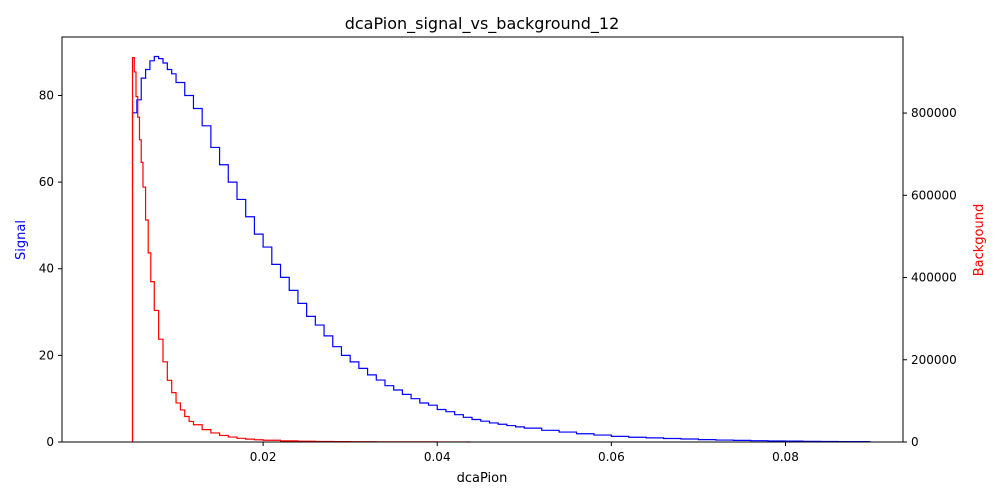  I want to click on y-left-tick-label: 0, so click(50, 442).